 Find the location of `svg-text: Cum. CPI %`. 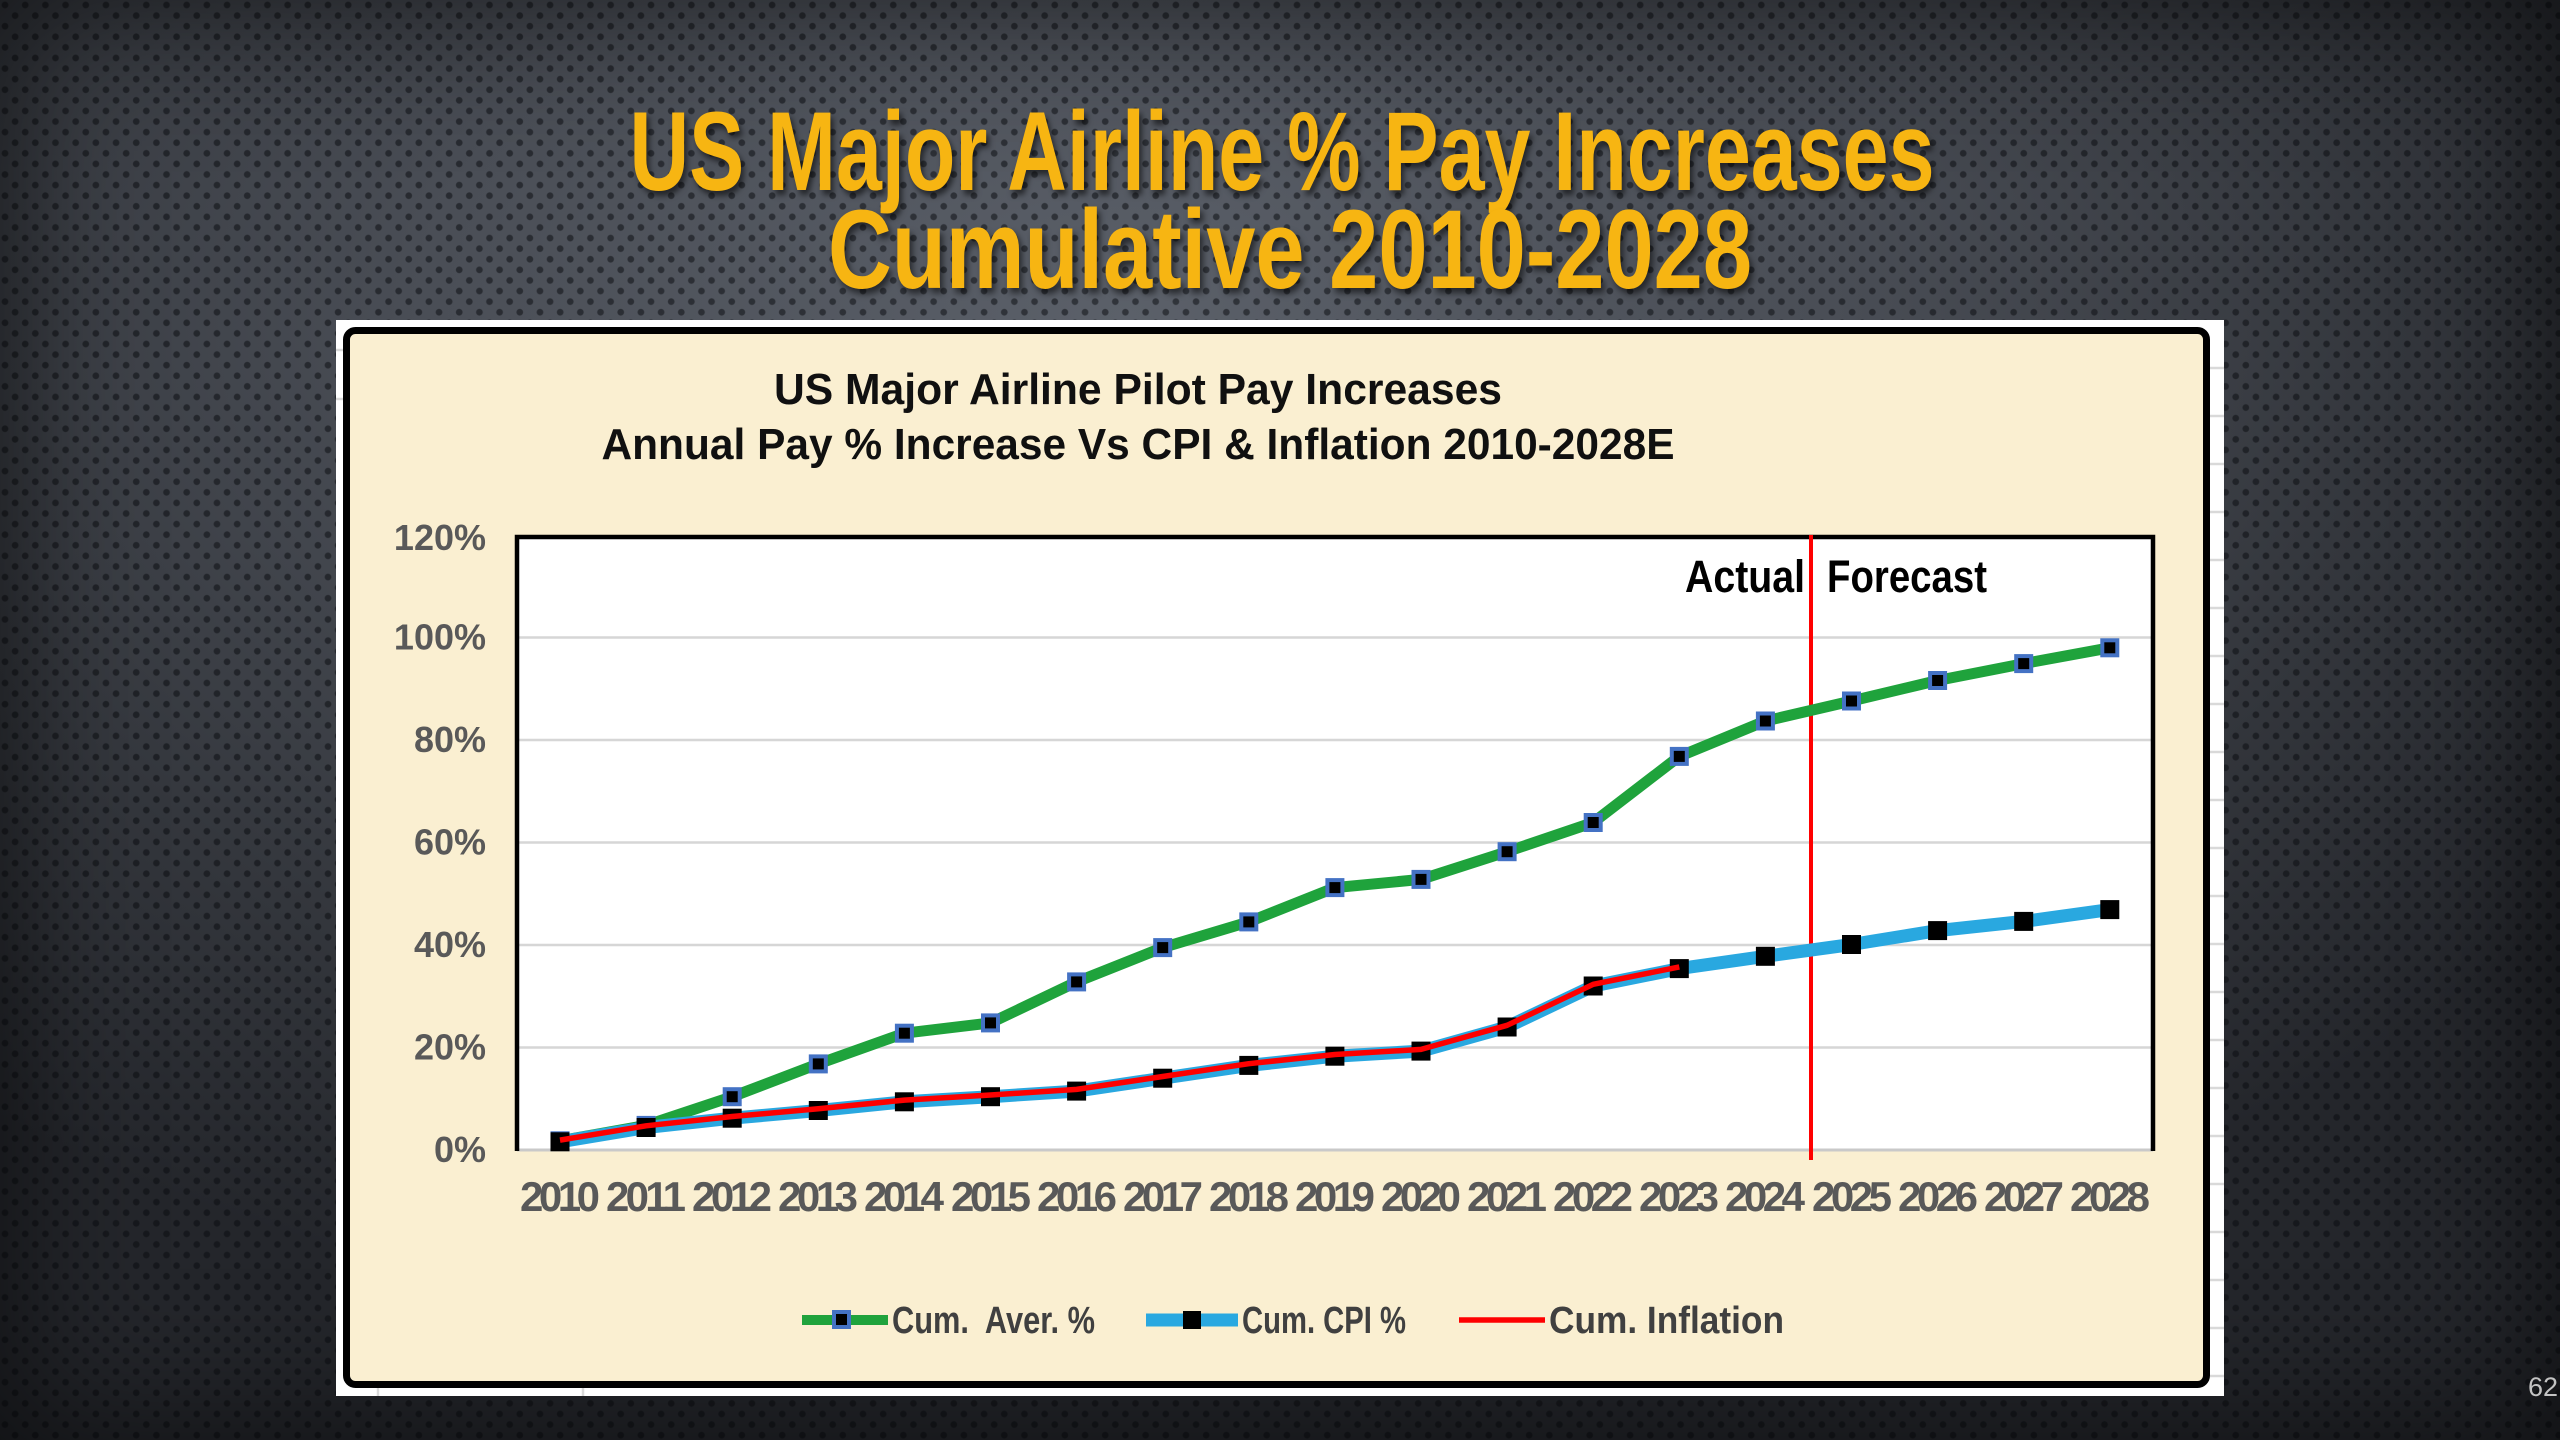

svg-text: Cum. CPI % is located at coordinates (1324, 1321).